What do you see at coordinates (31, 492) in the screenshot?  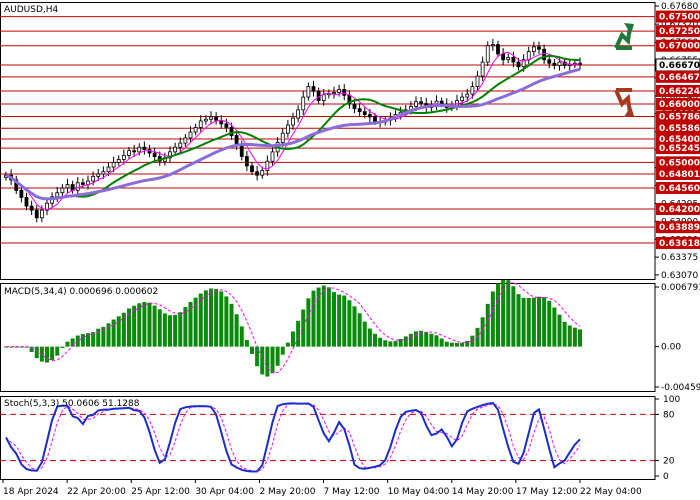 I see `time-tick-label: 18 Apr 2024` at bounding box center [31, 492].